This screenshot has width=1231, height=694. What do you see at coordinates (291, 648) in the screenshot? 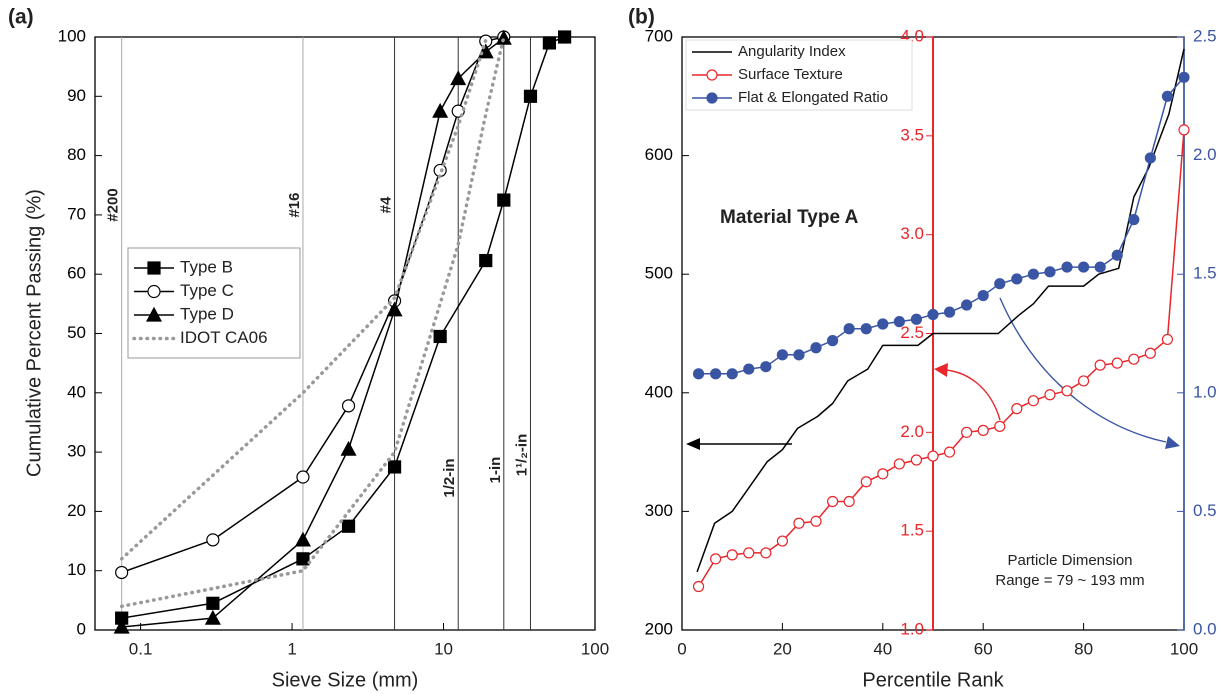
I see `x-tick-label: 1` at bounding box center [291, 648].